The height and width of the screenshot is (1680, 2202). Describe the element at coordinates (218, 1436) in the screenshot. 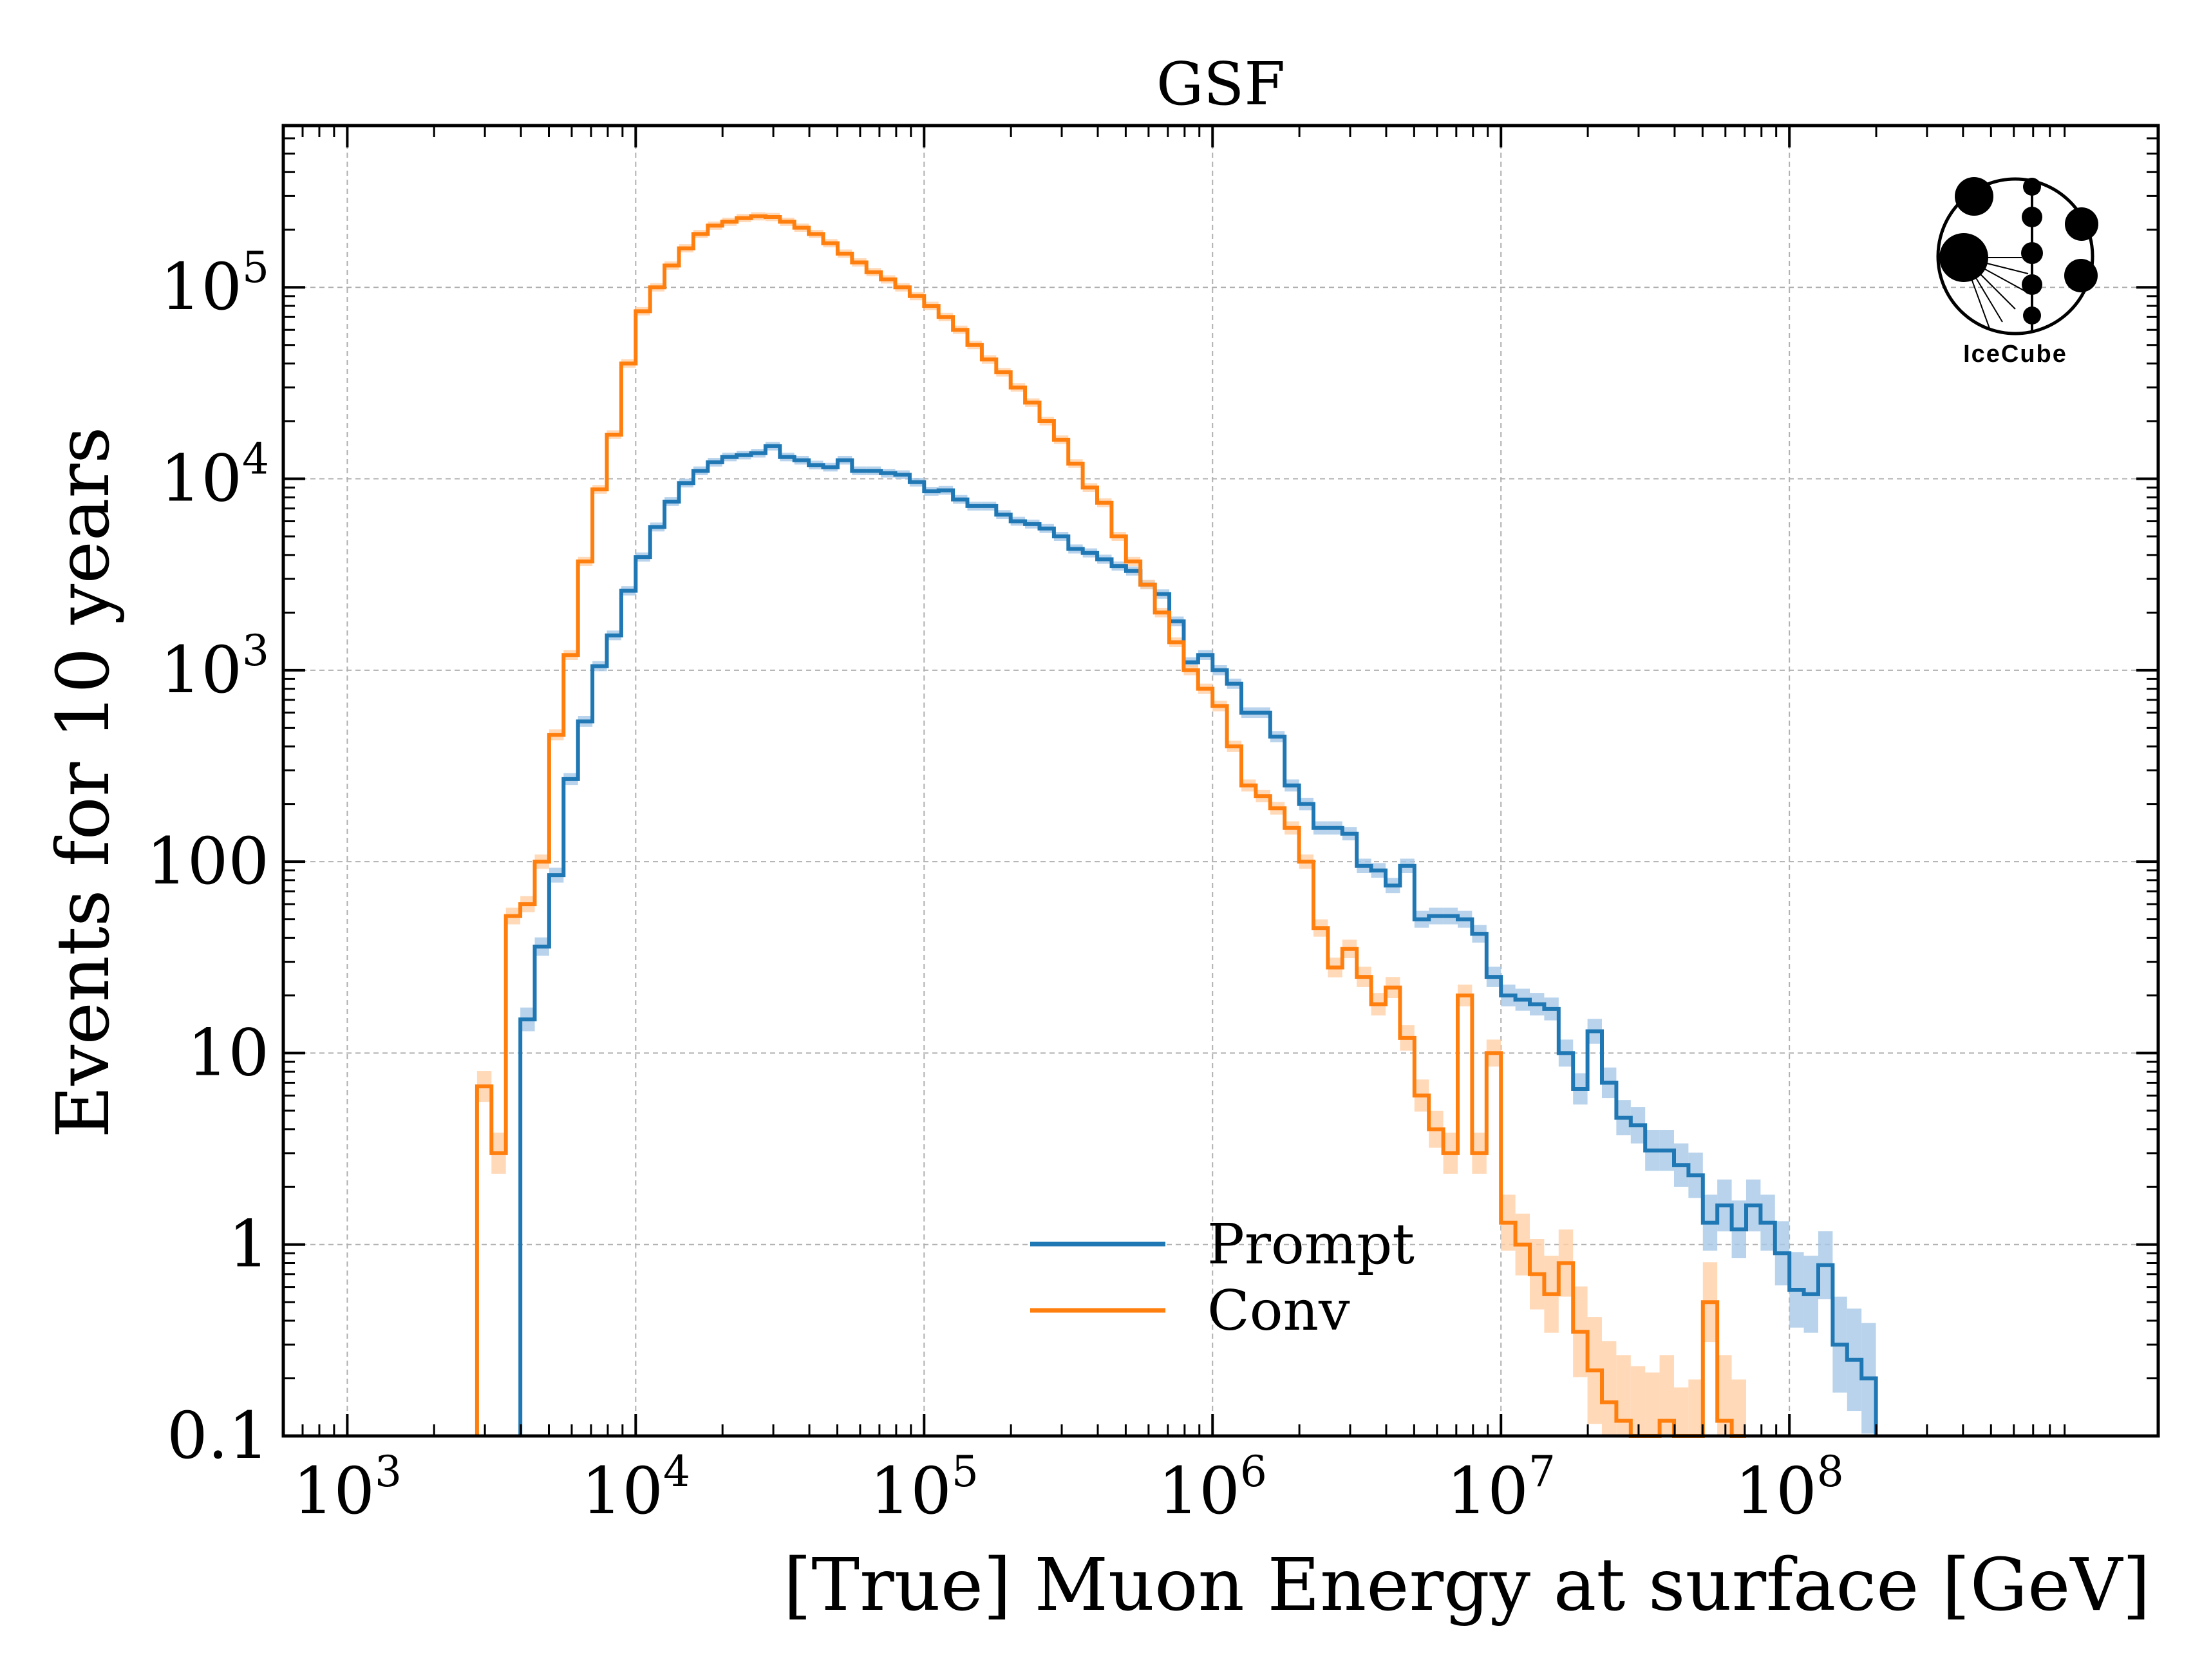

I see `y-tick-label: 0.1` at that location.